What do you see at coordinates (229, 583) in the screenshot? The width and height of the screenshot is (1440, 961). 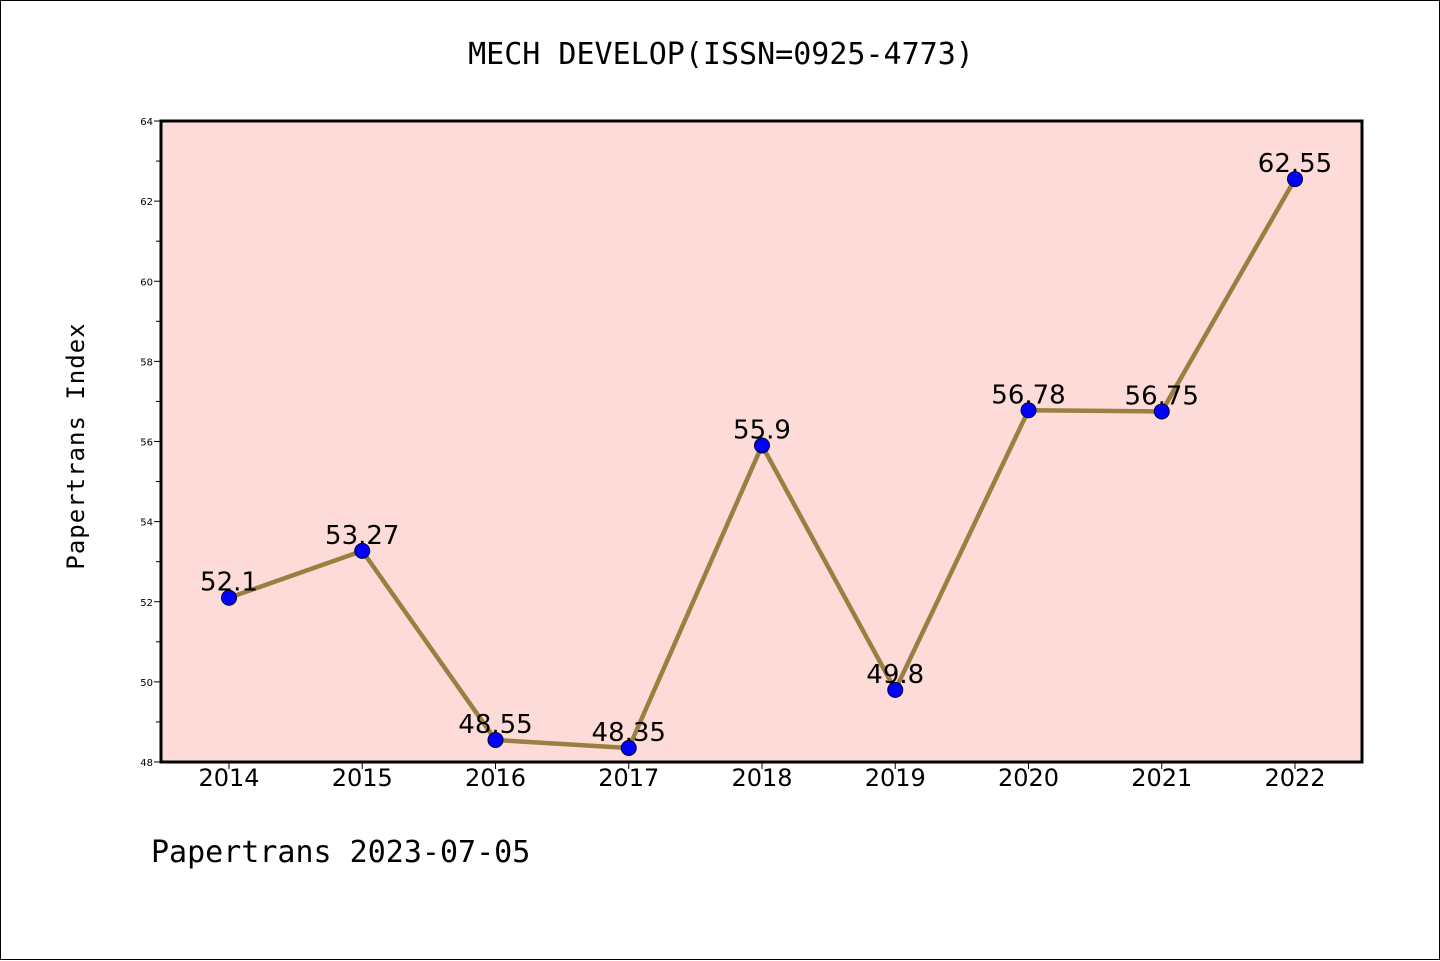 I see `data-label: 52.1` at bounding box center [229, 583].